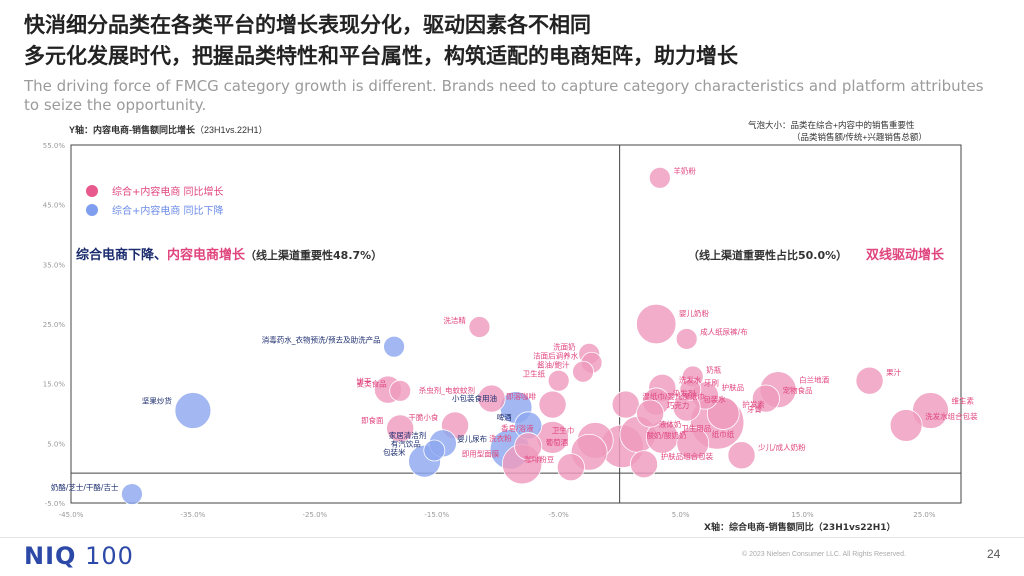 The image size is (1024, 576). Describe the element at coordinates (555, 356) in the screenshot. I see `bubble-label: 洁面后调养水` at that location.